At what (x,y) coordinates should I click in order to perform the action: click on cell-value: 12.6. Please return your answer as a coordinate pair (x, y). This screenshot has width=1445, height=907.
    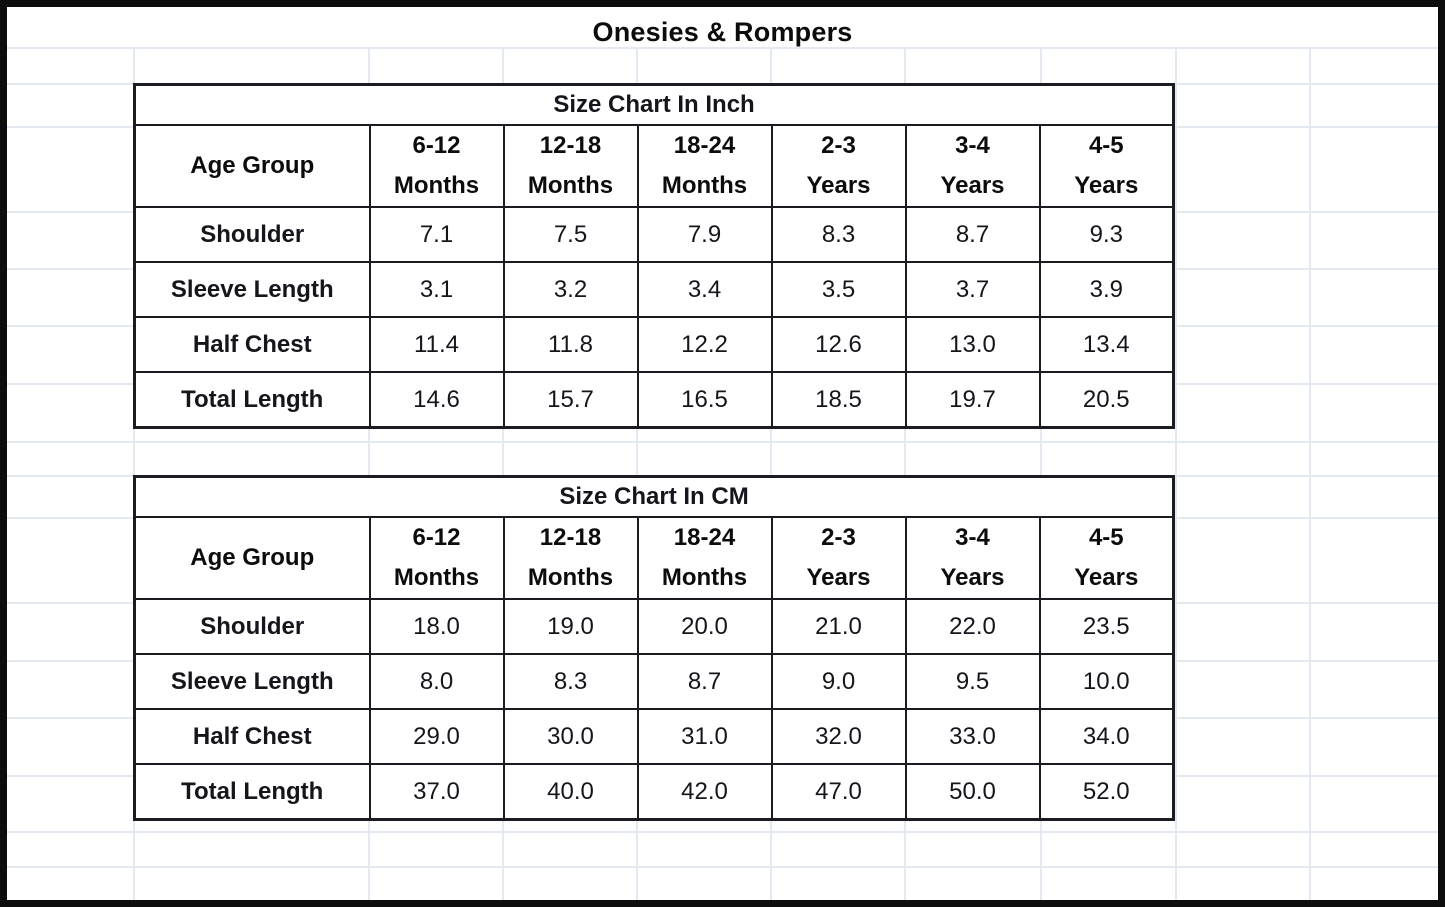
    Looking at the image, I should click on (838, 344).